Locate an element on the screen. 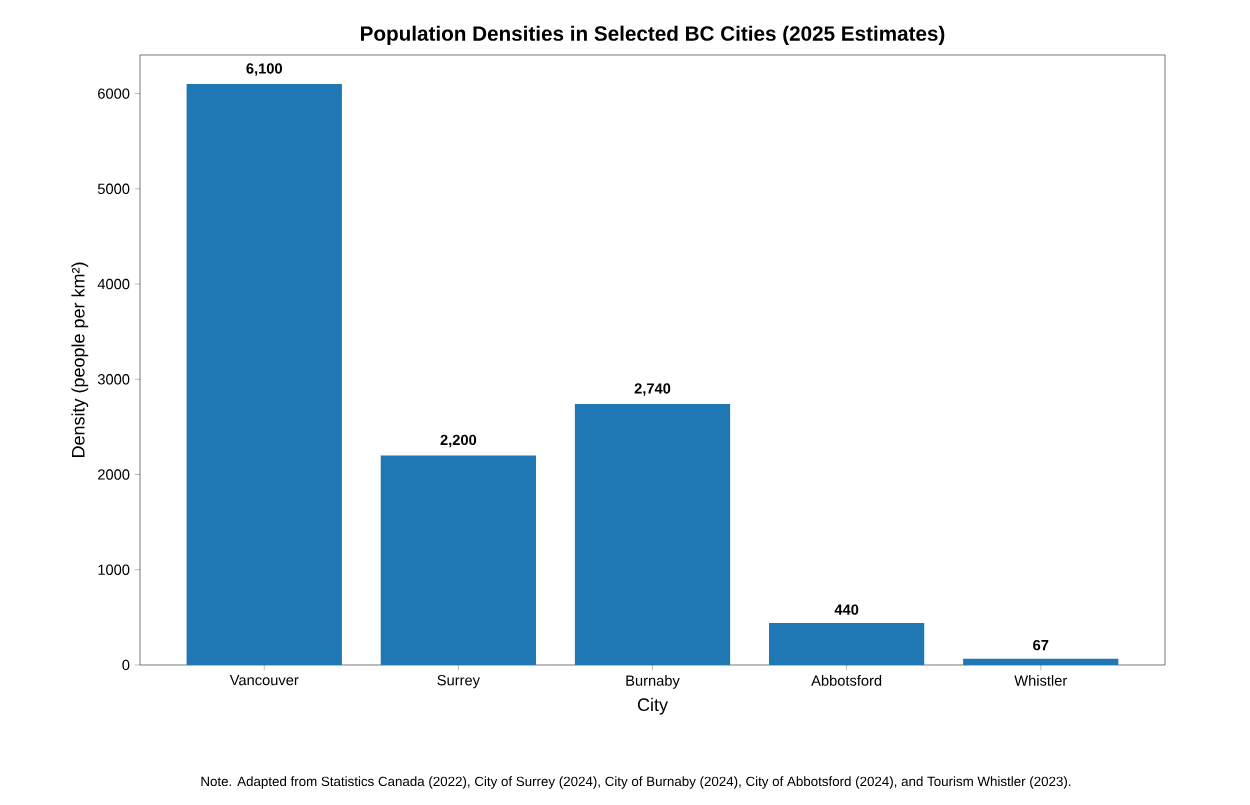 This screenshot has height=805, width=1250. y-axis-title: Density (people per km²) is located at coordinates (80, 360).